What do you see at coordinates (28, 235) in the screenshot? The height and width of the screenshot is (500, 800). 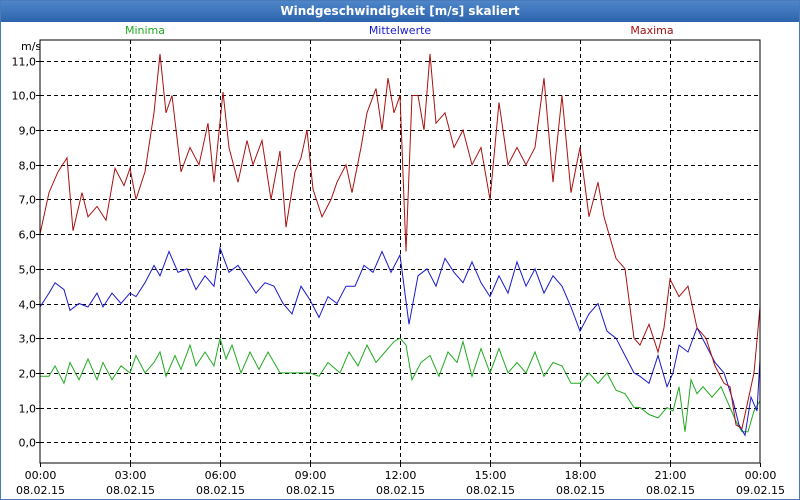 I see `y-tick-label: 6,0` at bounding box center [28, 235].